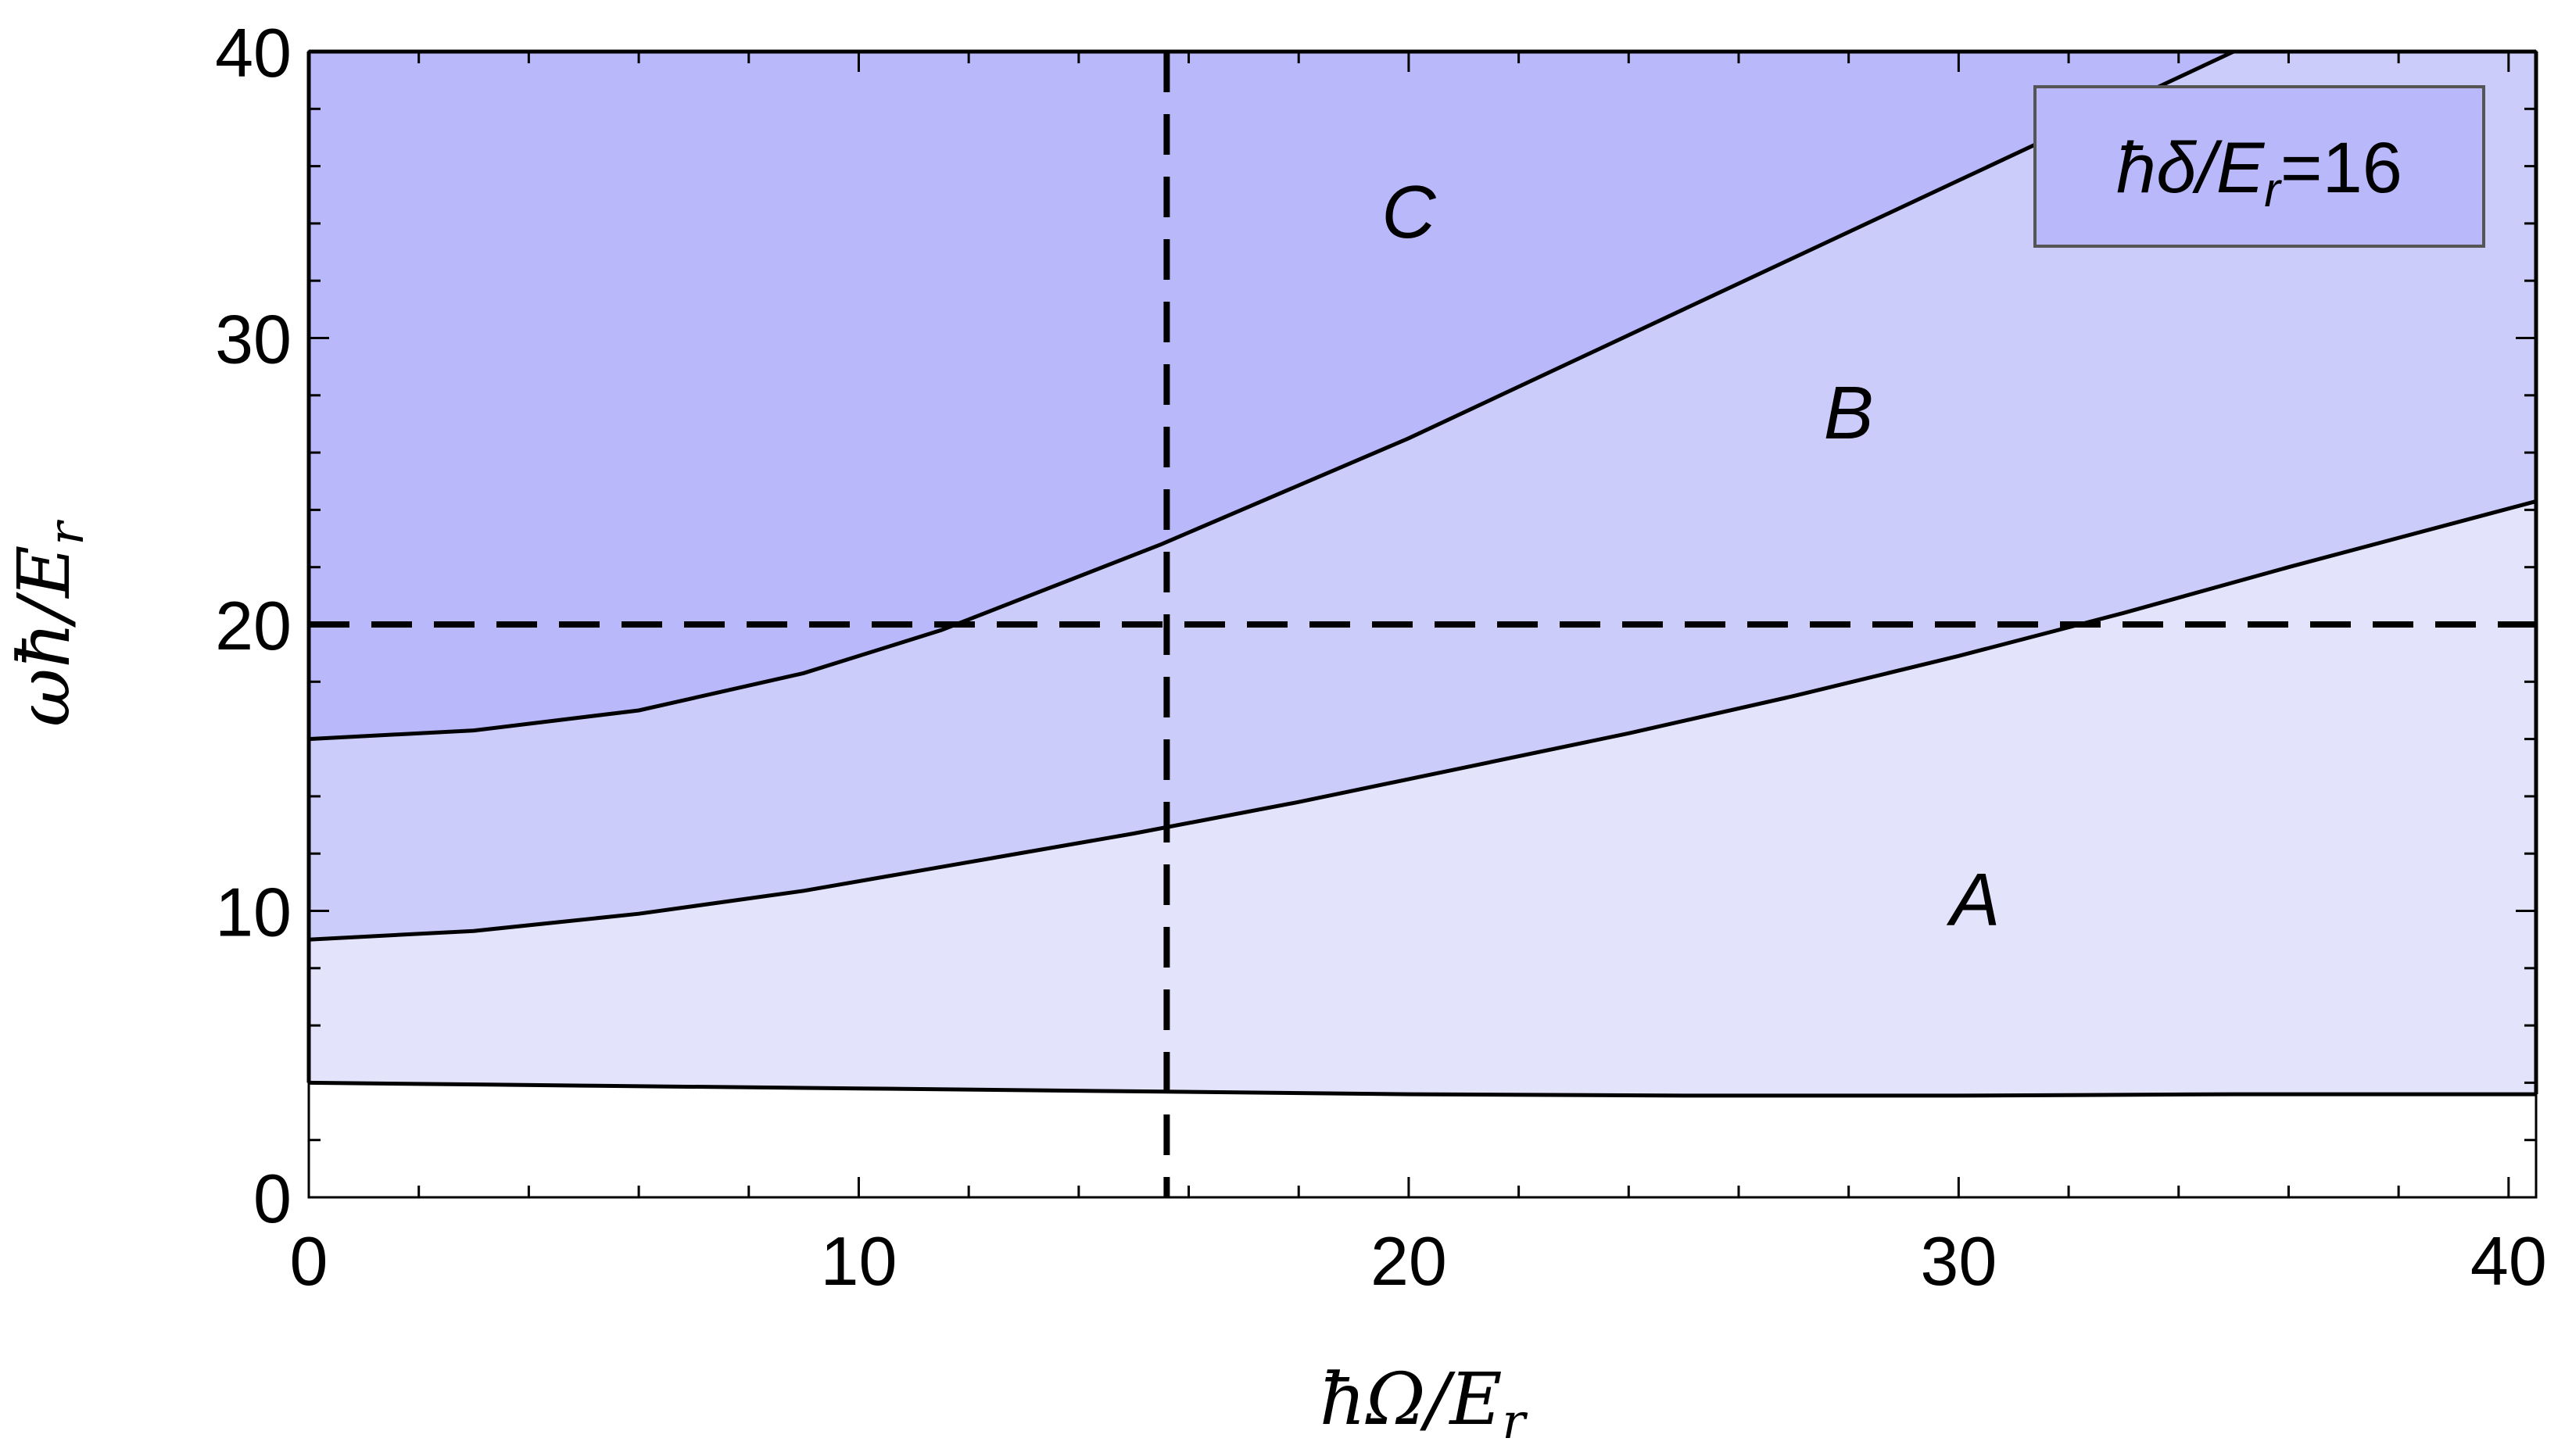  Describe the element at coordinates (2508, 1261) in the screenshot. I see `x-tick-label: 40` at that location.